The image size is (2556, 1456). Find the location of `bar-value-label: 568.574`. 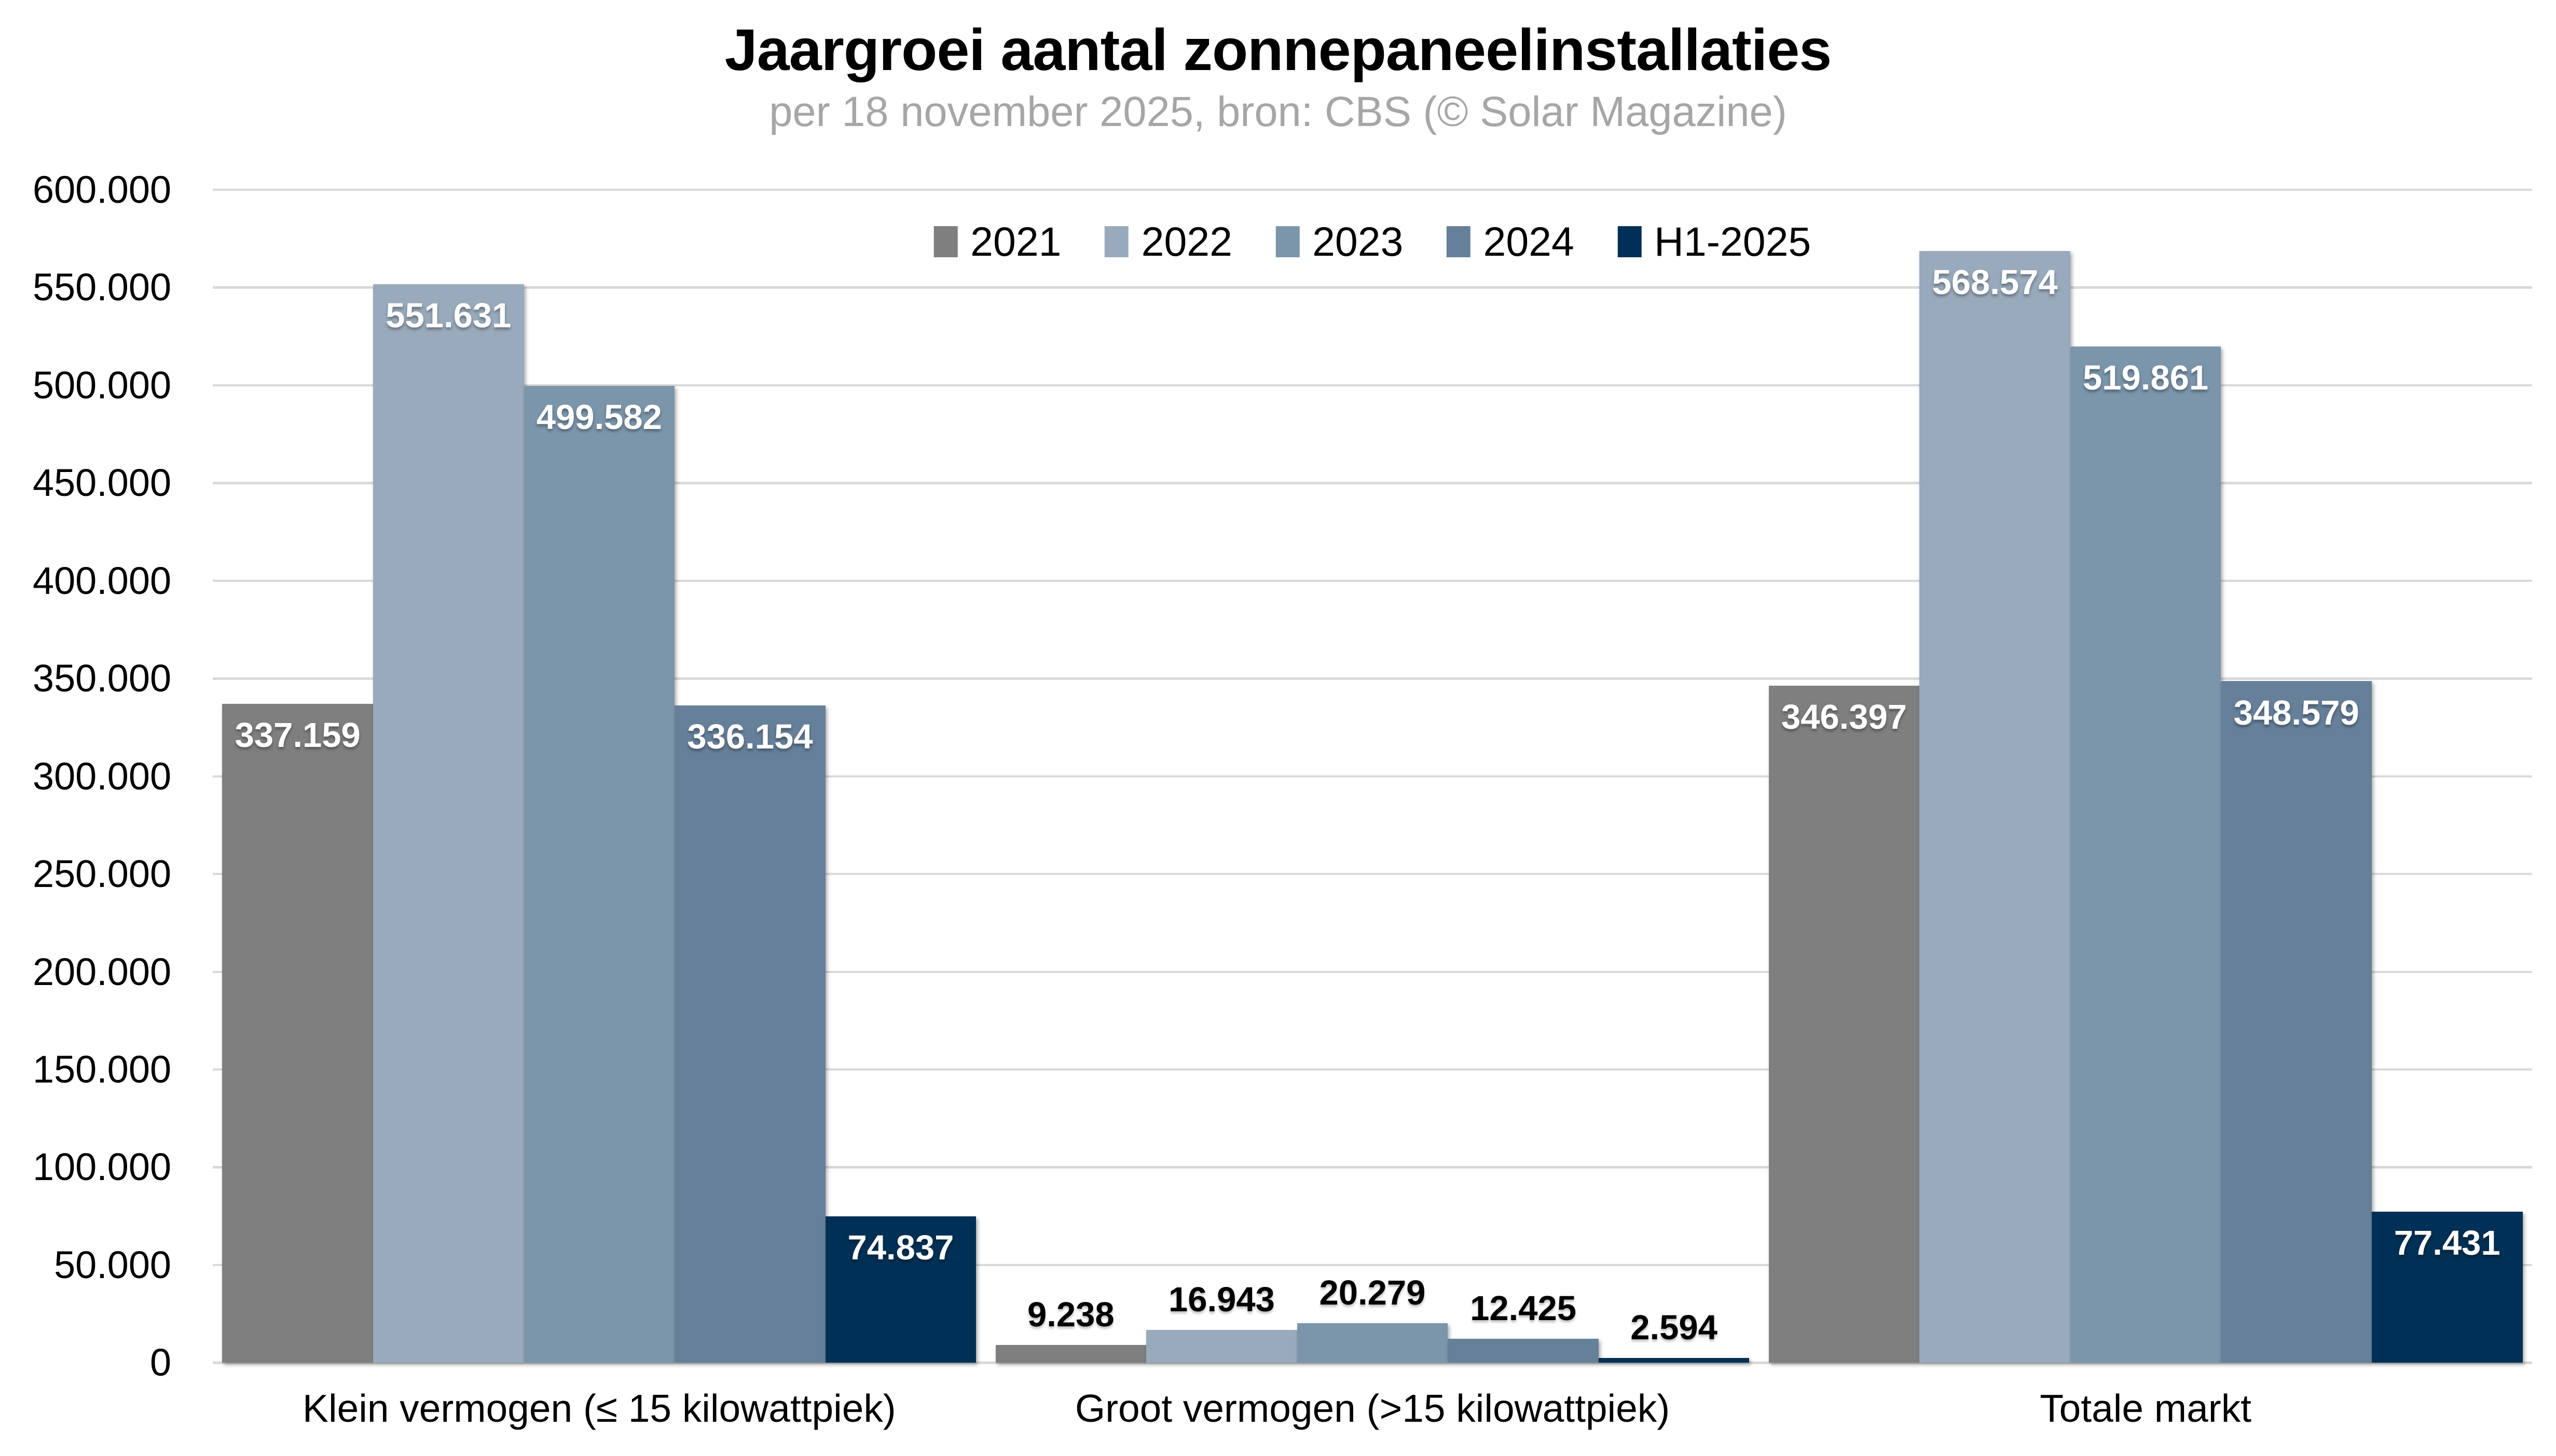

bar-value-label: 568.574 is located at coordinates (1995, 282).